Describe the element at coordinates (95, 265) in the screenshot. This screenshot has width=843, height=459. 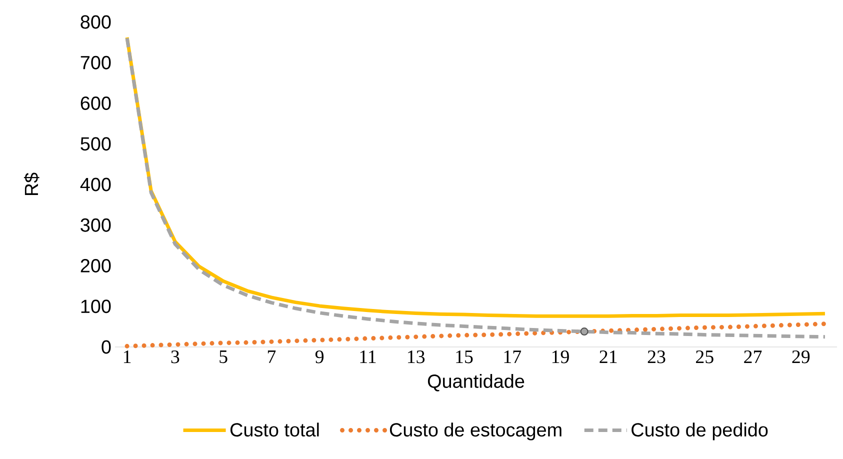
I see `y-tick-label: 200` at that location.